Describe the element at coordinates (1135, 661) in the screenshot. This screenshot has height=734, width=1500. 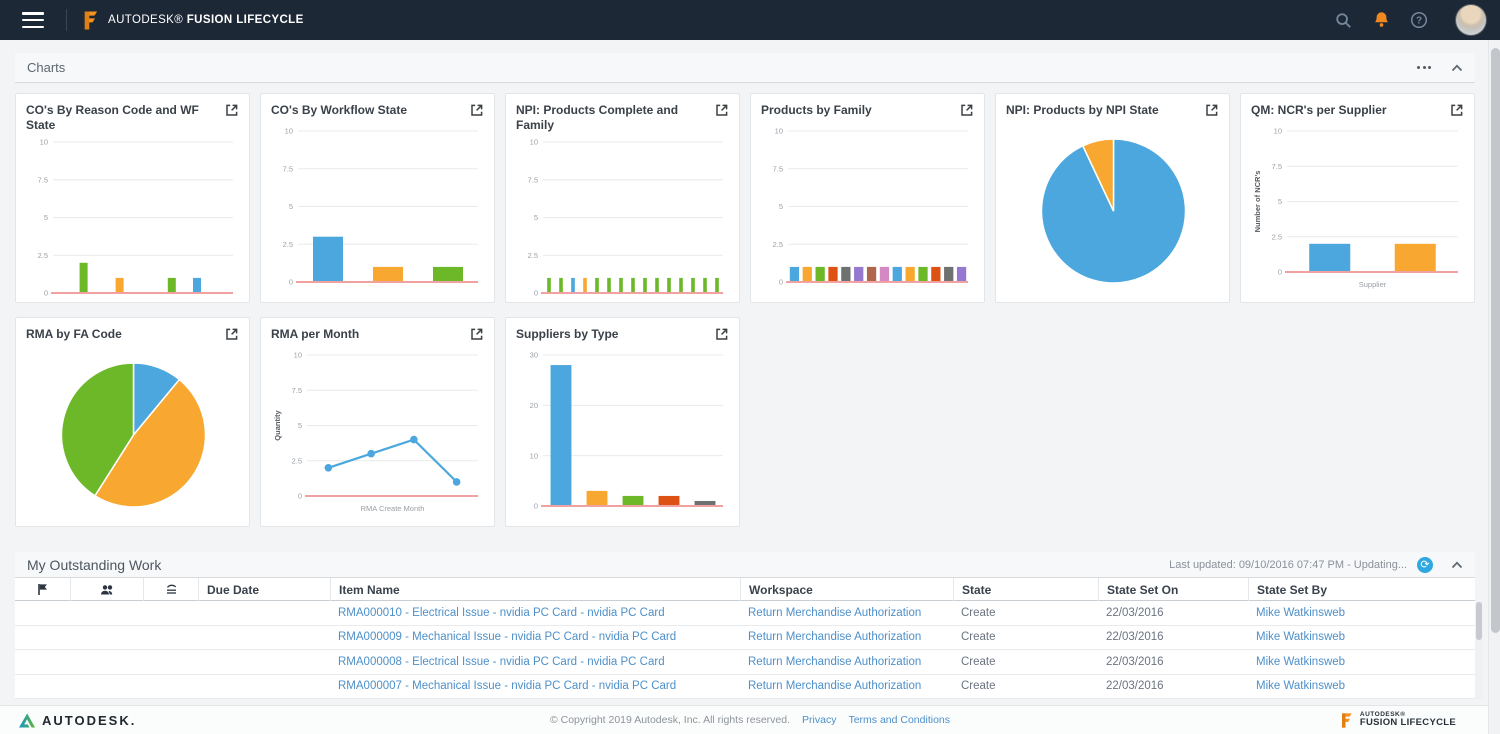
I see `state-set-on-cell: 22/03/2016` at that location.